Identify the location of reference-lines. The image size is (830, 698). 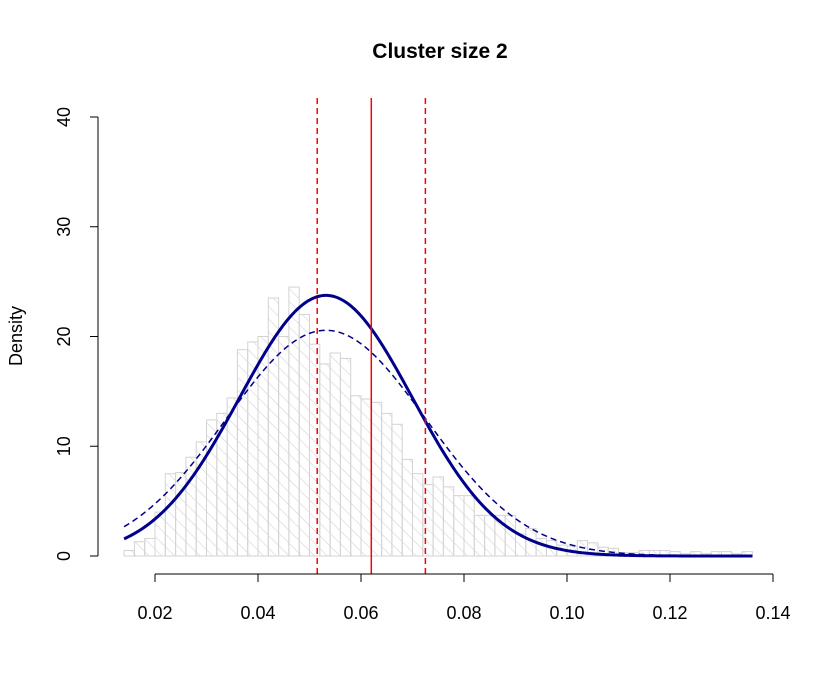
(371, 336).